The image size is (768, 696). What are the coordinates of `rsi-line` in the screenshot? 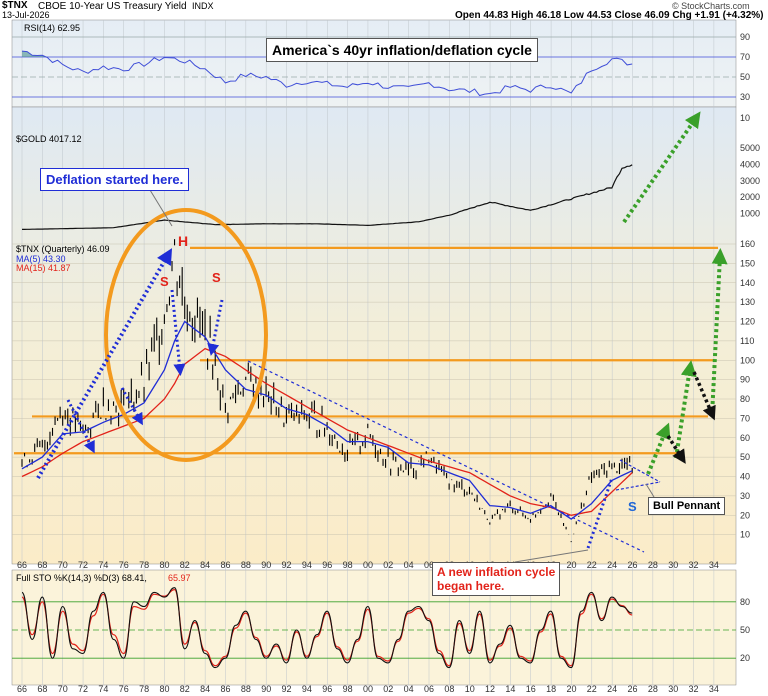 It's located at (327, 73).